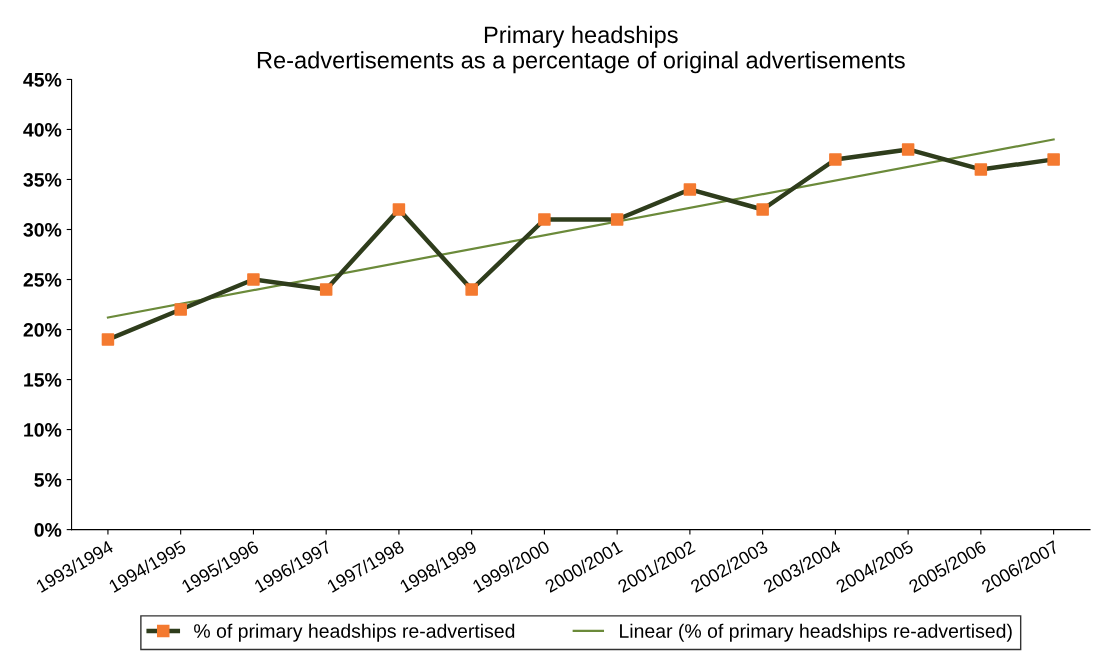 The width and height of the screenshot is (1101, 662). I want to click on y-tick-label: 40%, so click(42, 129).